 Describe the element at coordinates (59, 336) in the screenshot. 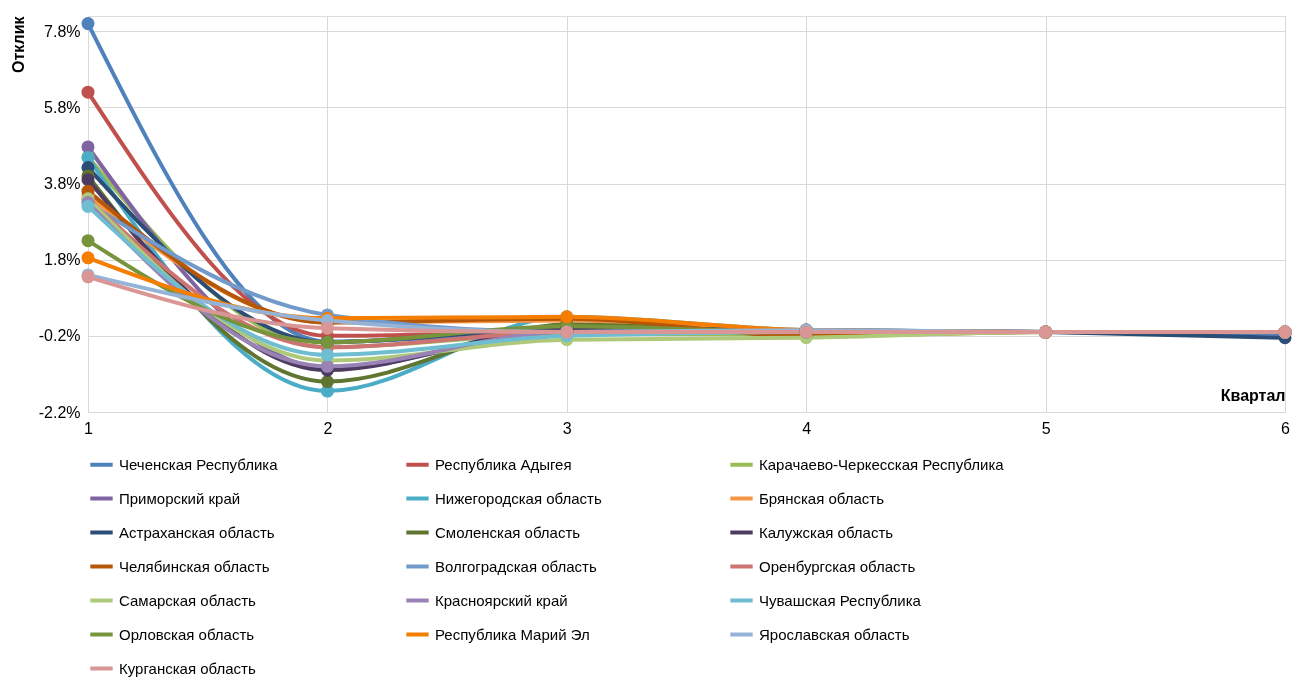

I see `y-tick-label: -0.2%` at that location.